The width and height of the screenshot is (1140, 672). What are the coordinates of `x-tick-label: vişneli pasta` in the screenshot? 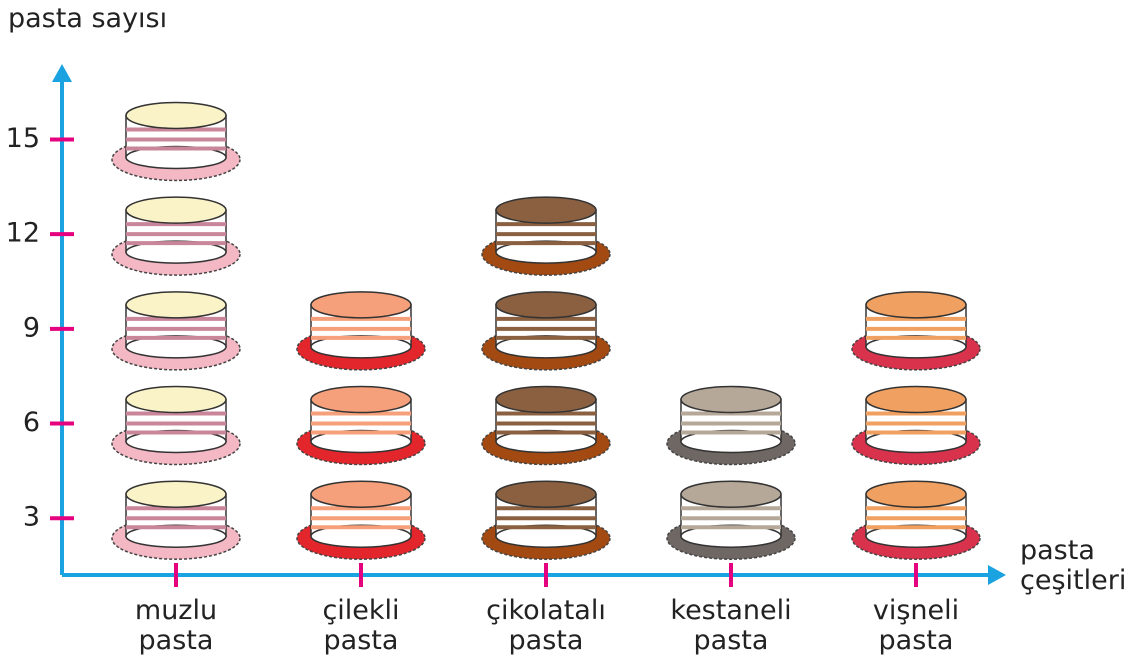 It's located at (916, 625).